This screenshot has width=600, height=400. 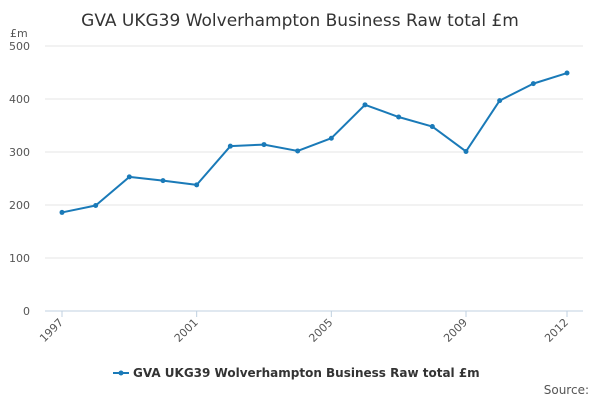 What do you see at coordinates (19, 152) in the screenshot?
I see `y-tick-label: 300` at bounding box center [19, 152].